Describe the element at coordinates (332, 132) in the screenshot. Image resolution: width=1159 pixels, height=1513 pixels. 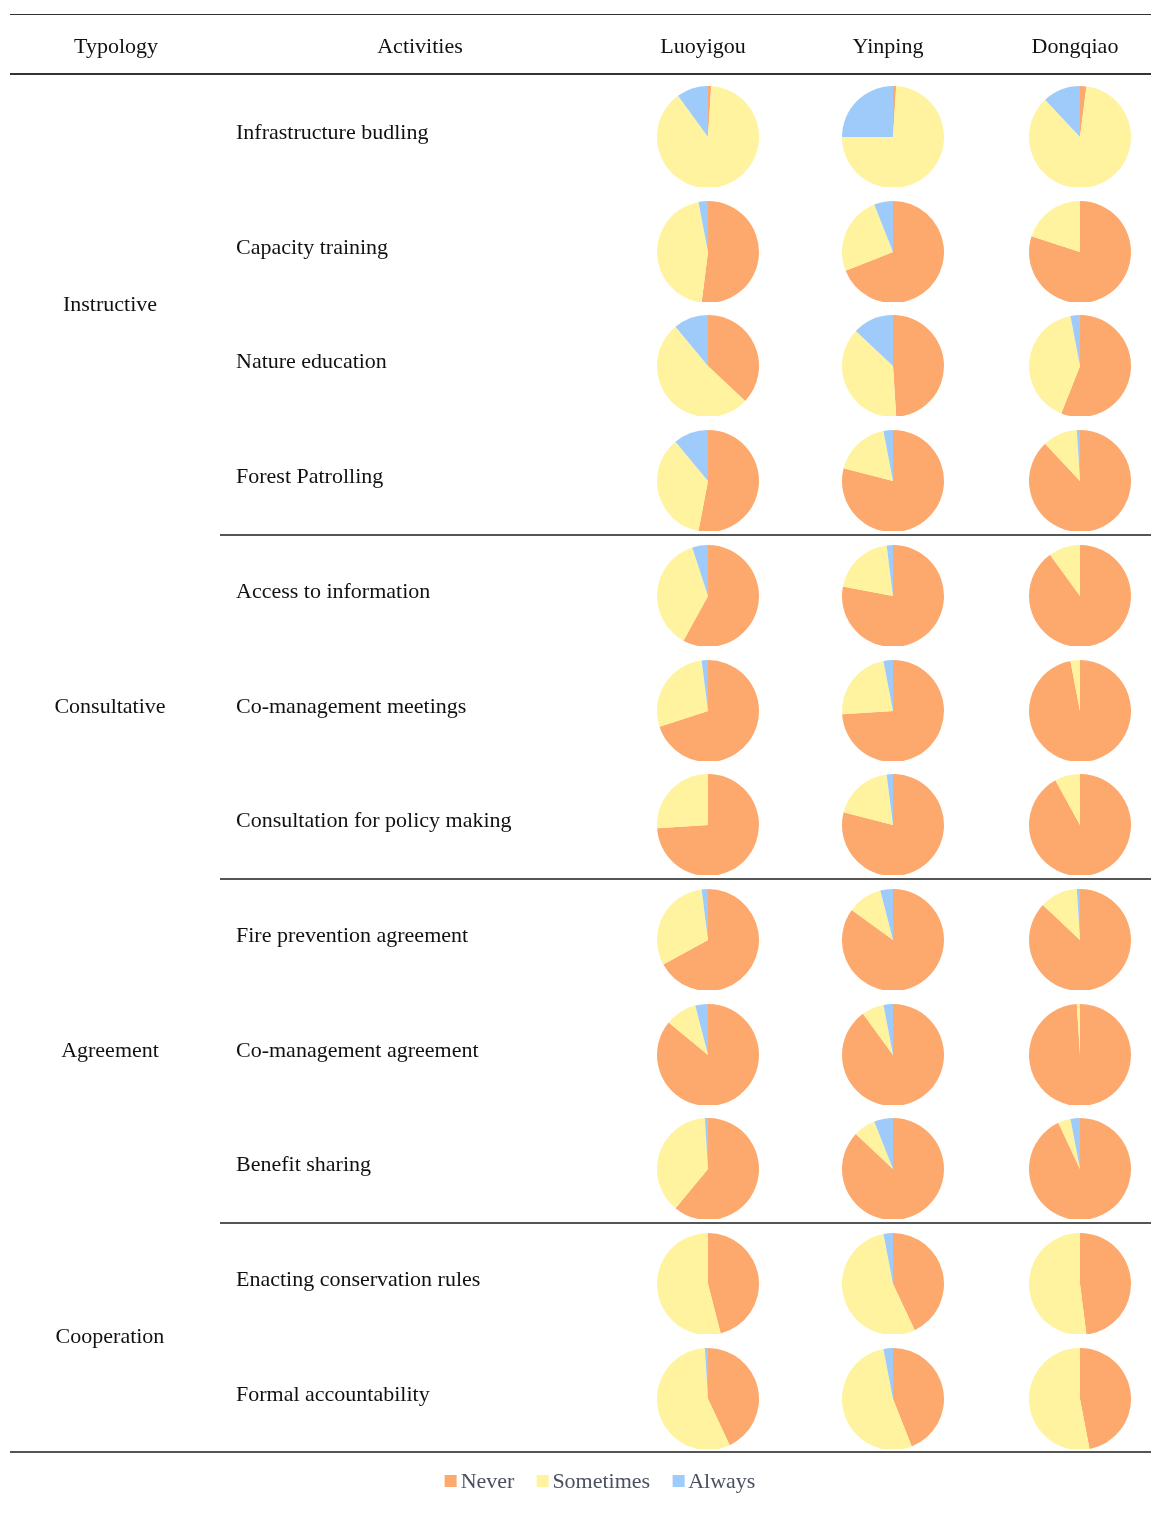
I see `text: Infrastructure budling` at that location.